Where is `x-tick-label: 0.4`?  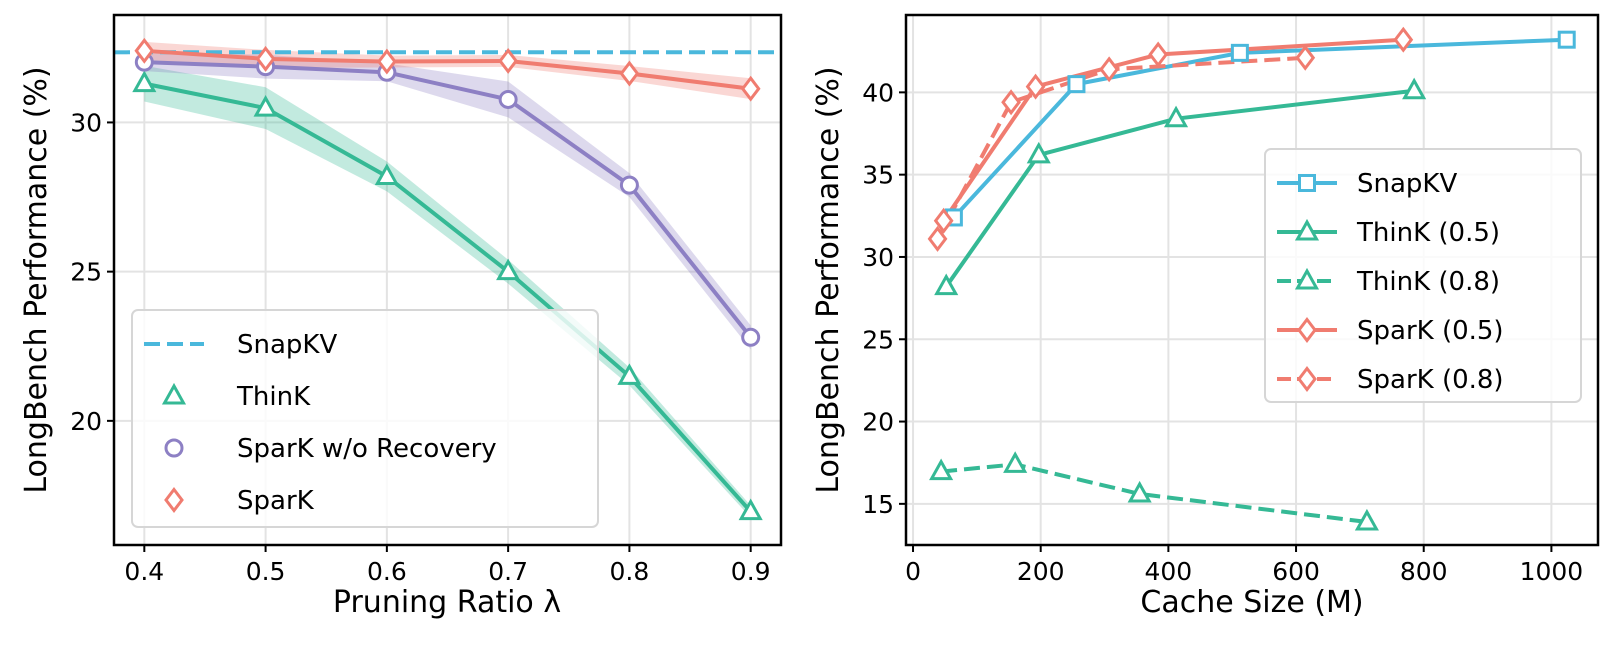 x-tick-label: 0.4 is located at coordinates (144, 571).